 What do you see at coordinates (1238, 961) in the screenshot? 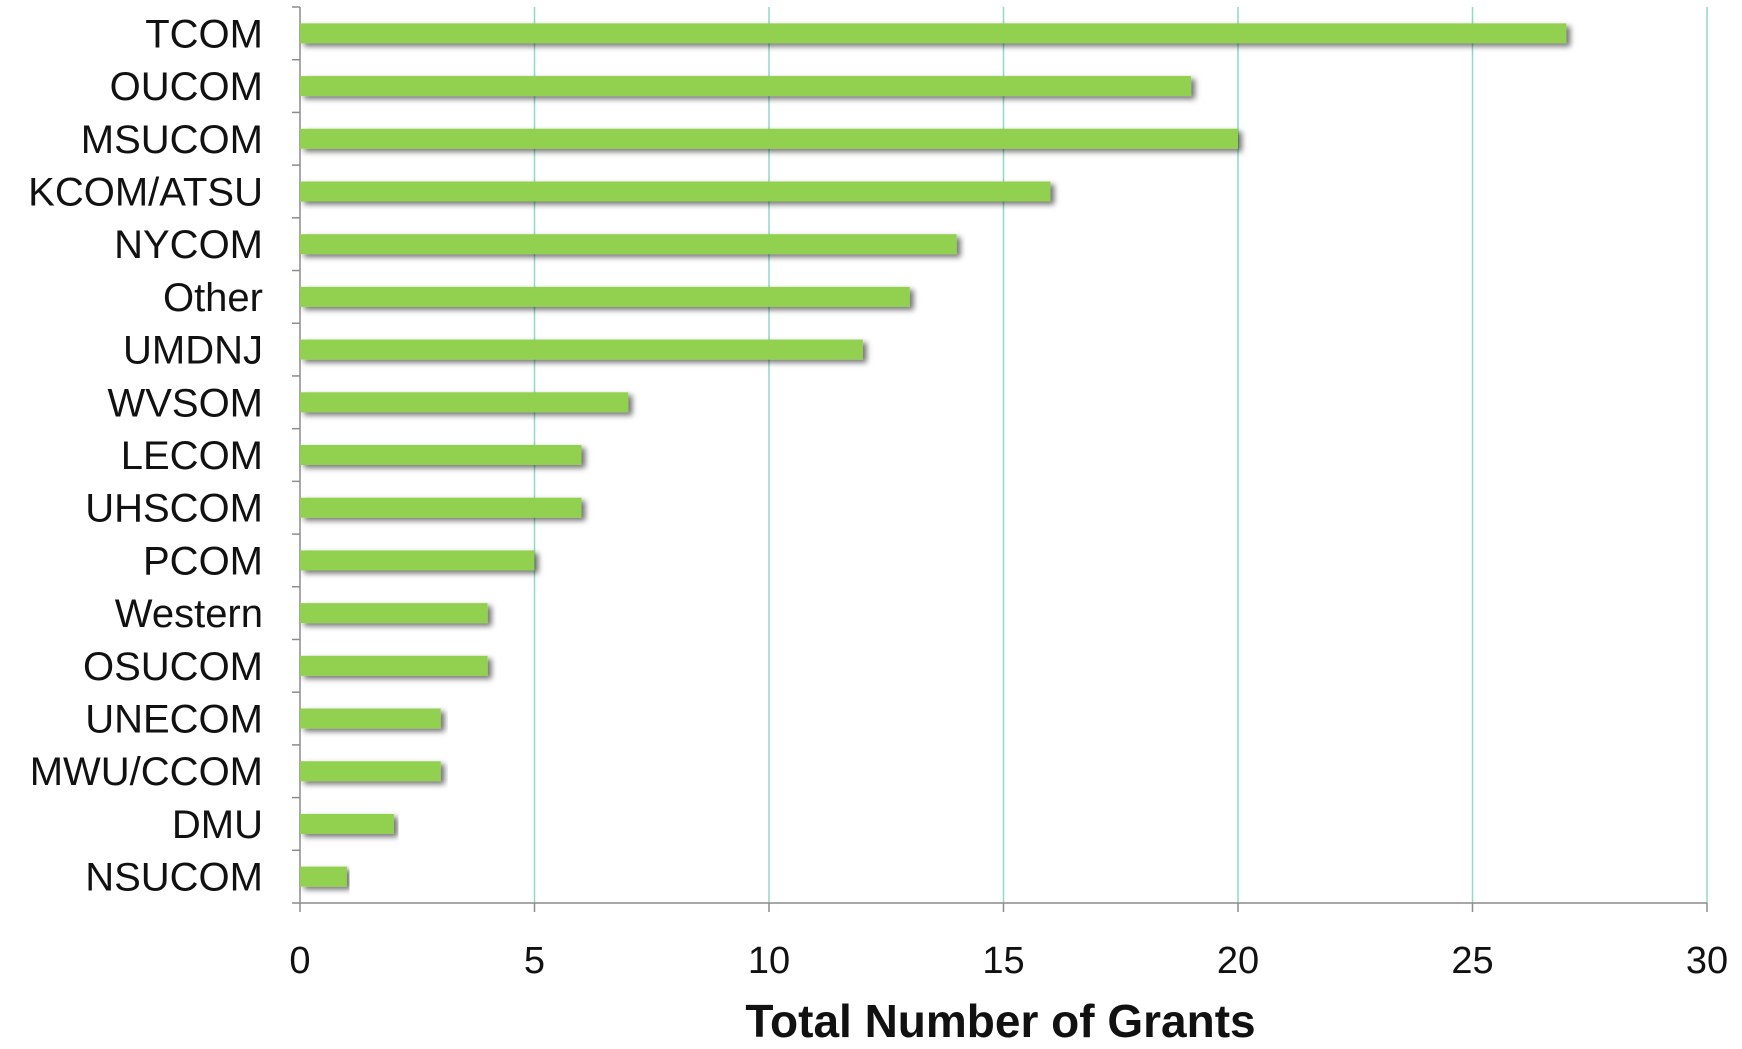
I see `x-tick-label-20: 20` at bounding box center [1238, 961].